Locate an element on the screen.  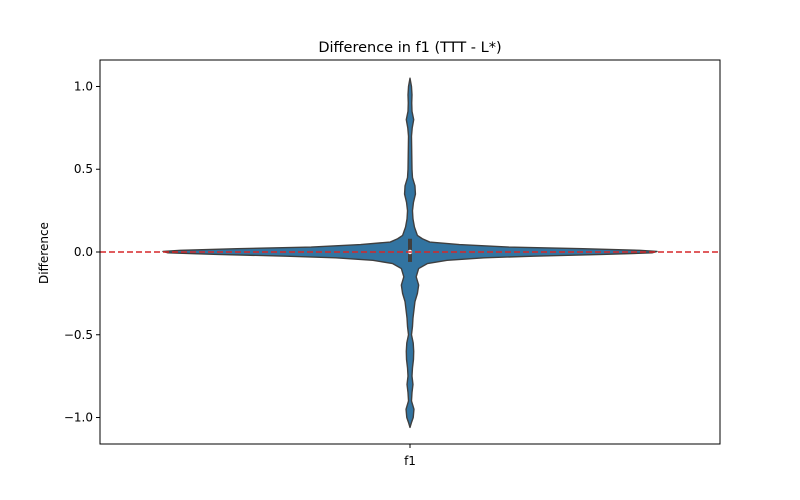
y-tick-label: 0.0 is located at coordinates (83, 252).